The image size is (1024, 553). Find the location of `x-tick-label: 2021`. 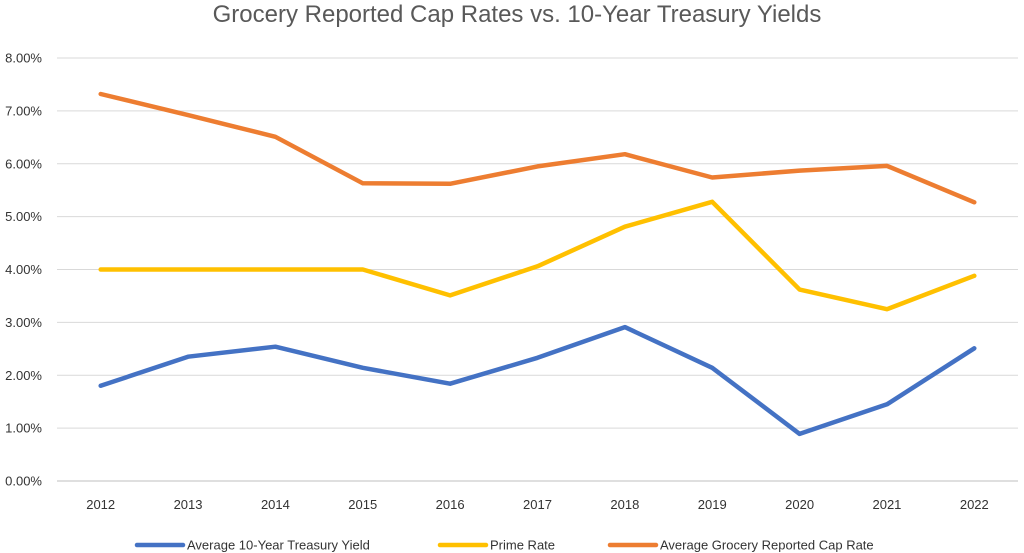

x-tick-label: 2021 is located at coordinates (886, 504).